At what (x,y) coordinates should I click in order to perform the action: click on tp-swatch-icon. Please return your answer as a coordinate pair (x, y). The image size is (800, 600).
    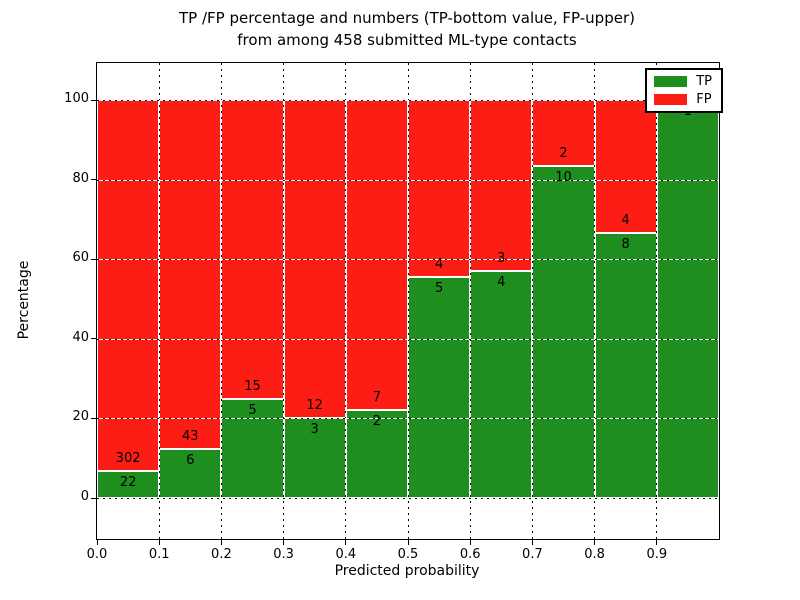
    Looking at the image, I should click on (671, 81).